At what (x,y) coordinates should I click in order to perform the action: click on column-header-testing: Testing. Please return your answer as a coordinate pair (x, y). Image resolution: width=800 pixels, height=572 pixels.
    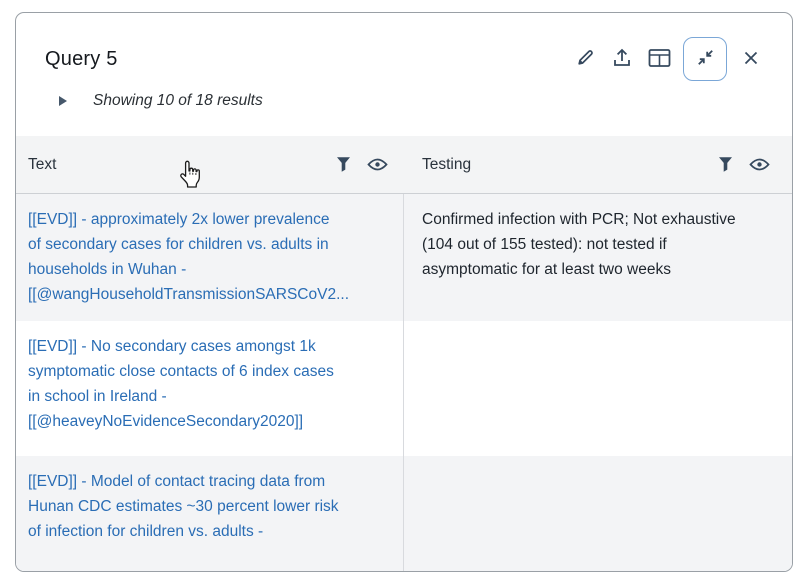
    Looking at the image, I should click on (598, 164).